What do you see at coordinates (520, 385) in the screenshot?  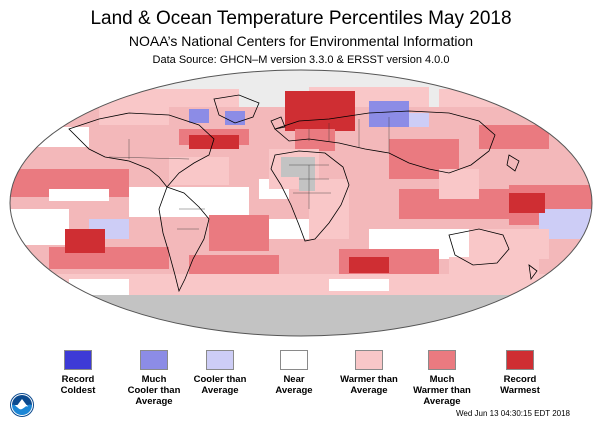 I see `legend-label-record-warmest: Record Warmest` at bounding box center [520, 385].